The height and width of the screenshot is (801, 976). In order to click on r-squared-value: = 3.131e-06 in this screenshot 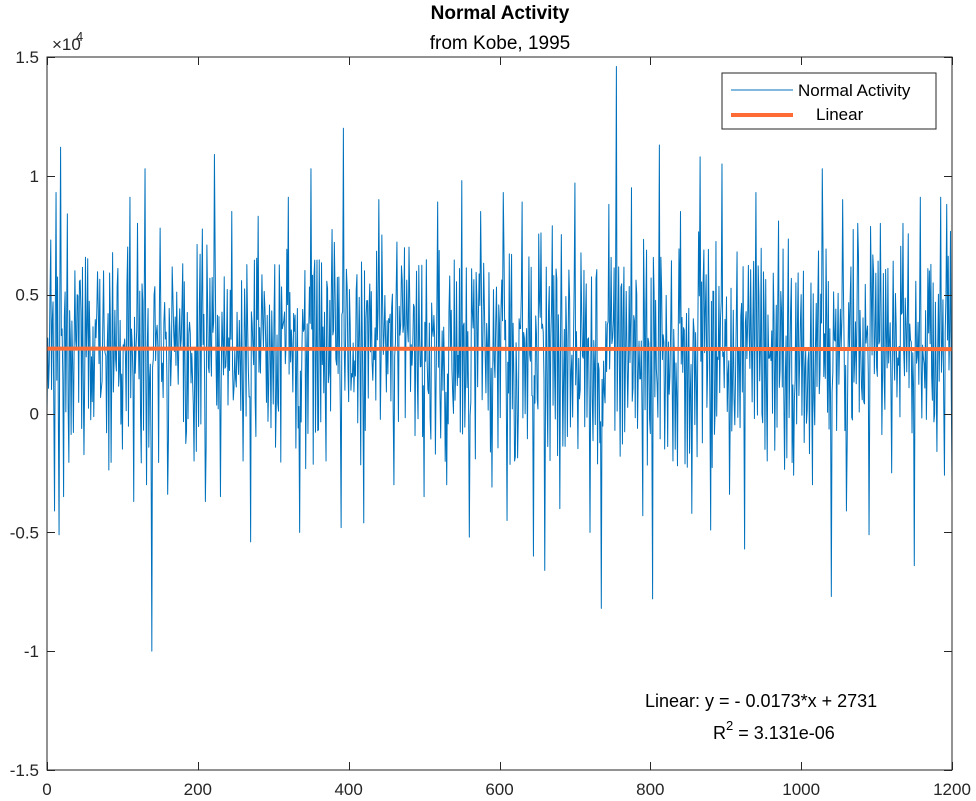, I will do `click(784, 733)`.